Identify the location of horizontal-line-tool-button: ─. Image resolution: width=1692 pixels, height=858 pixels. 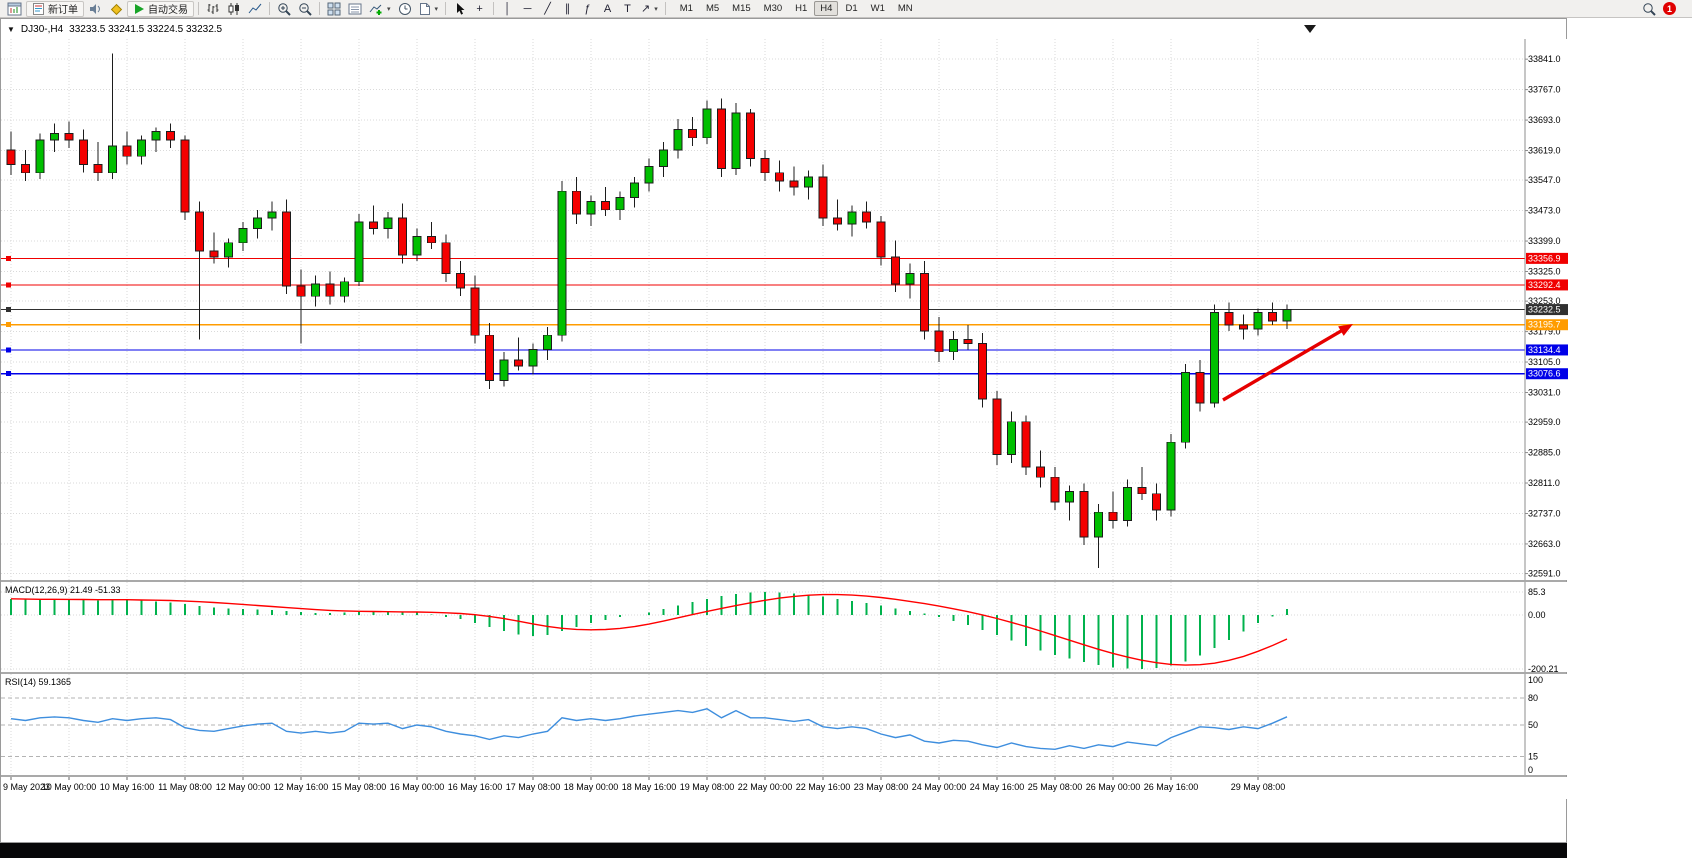
(527, 9).